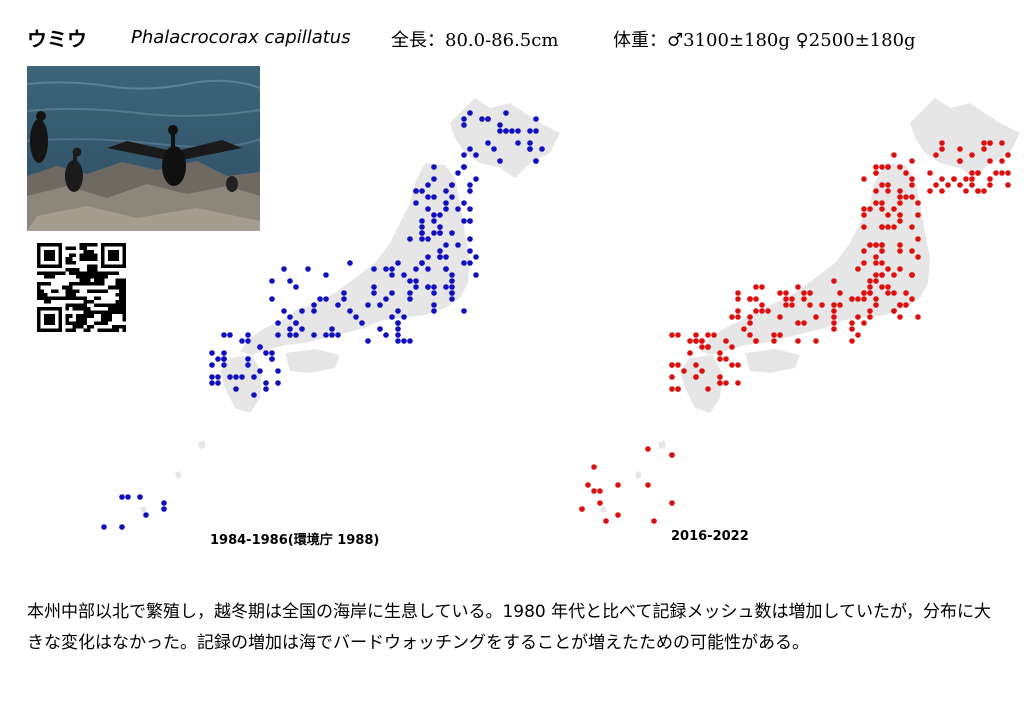 The height and width of the screenshot is (727, 1024). Describe the element at coordinates (81, 287) in the screenshot. I see `qr-code` at that location.